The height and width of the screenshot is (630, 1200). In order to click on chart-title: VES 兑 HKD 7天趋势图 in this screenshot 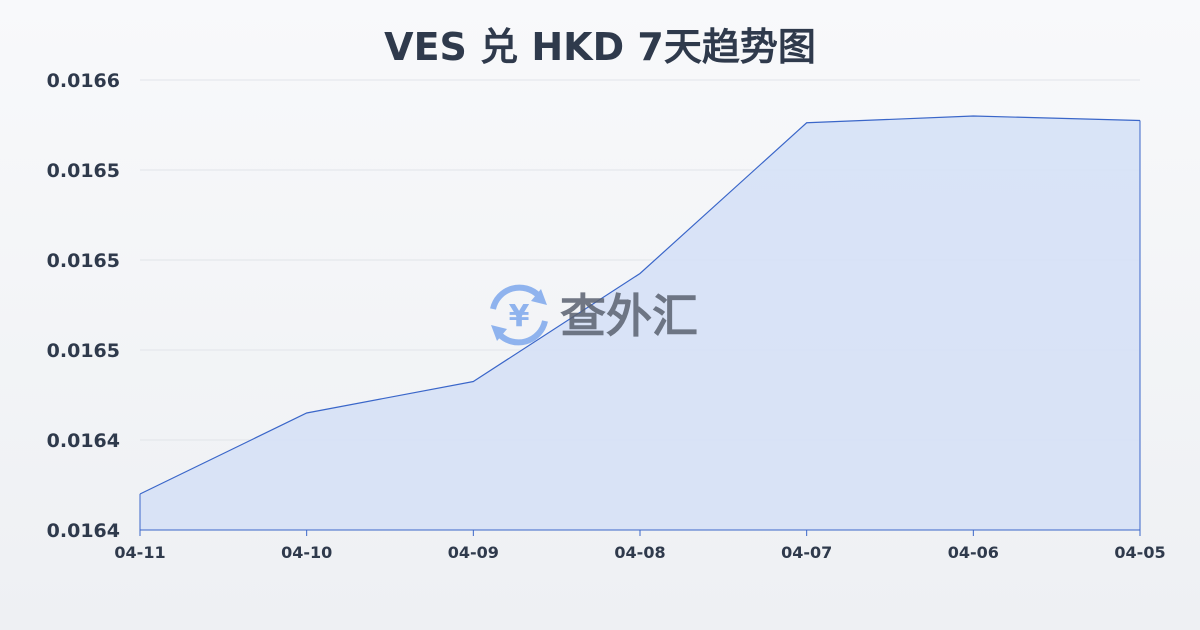, I will do `click(600, 47)`.